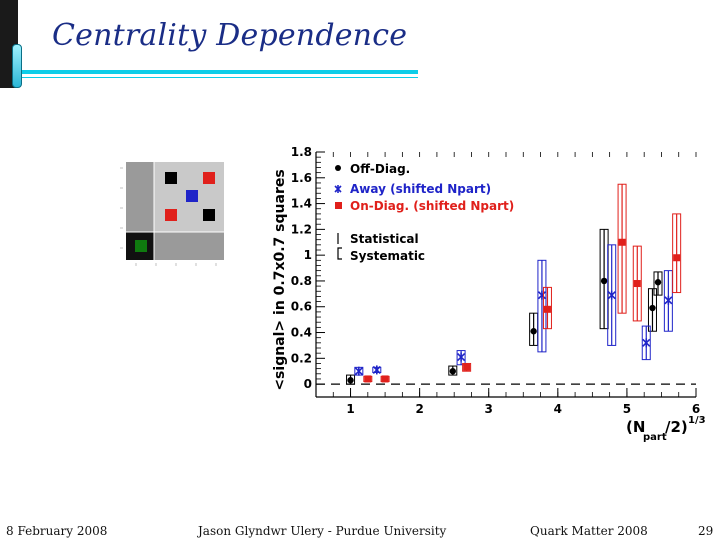 The height and width of the screenshot is (540, 720). I want to click on x-tick-label: 4, so click(558, 409).